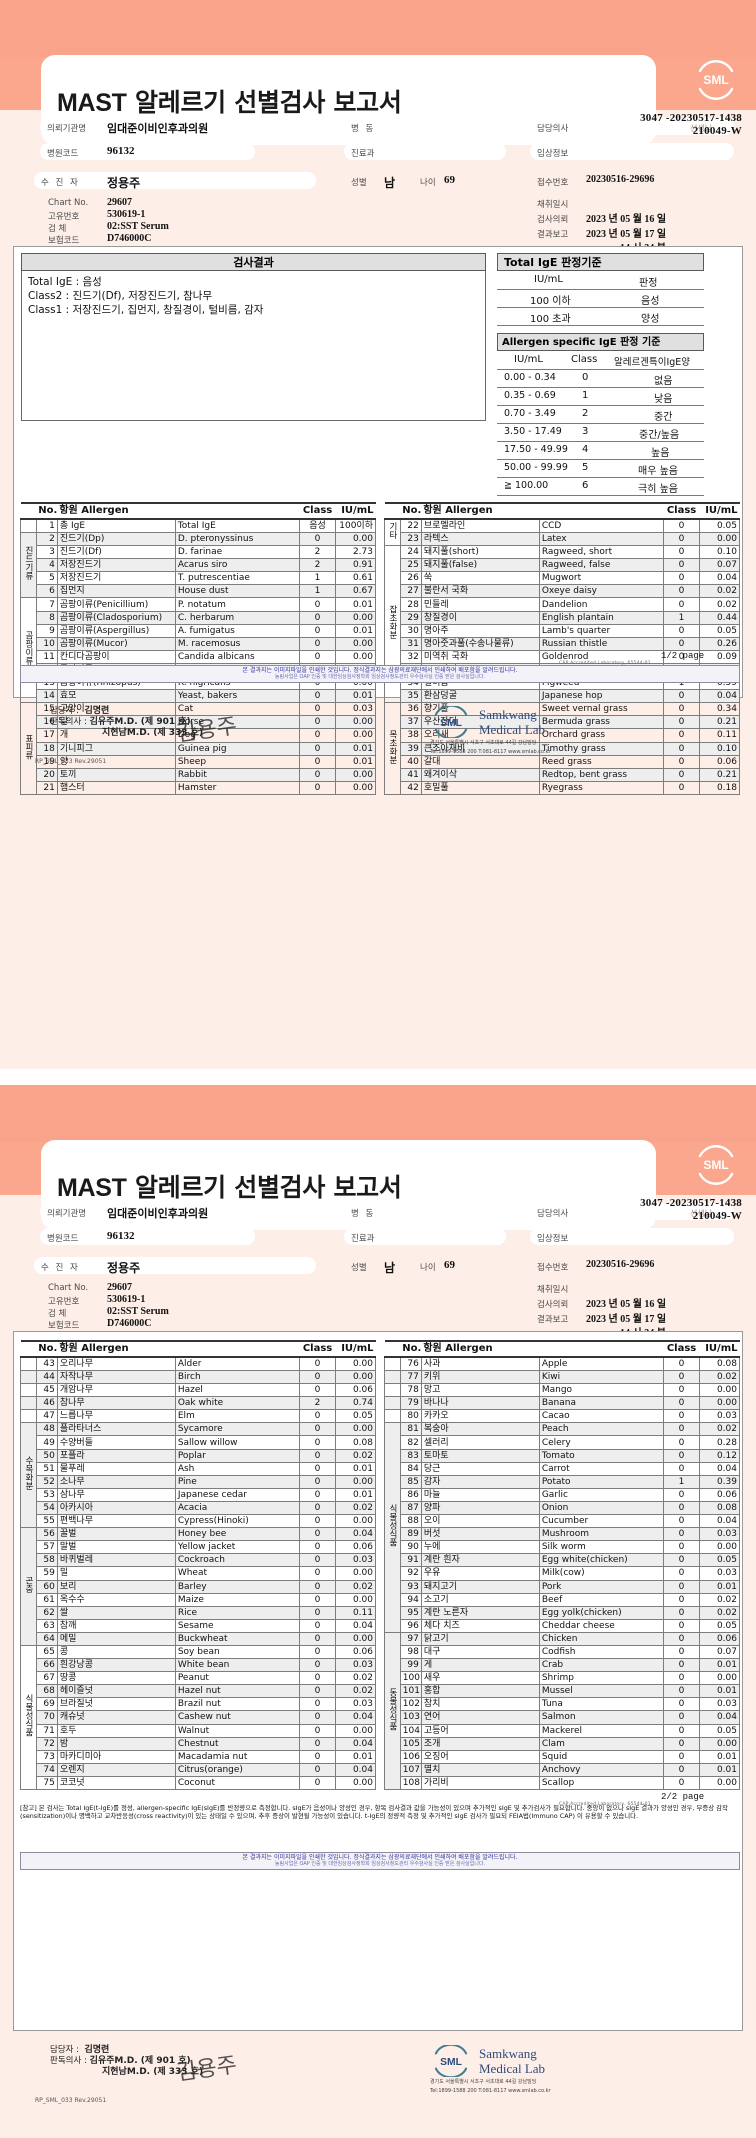 This screenshot has width=756, height=2138. What do you see at coordinates (116, 1468) in the screenshot?
I see `cell-allergen-kor: 물푸레` at bounding box center [116, 1468].